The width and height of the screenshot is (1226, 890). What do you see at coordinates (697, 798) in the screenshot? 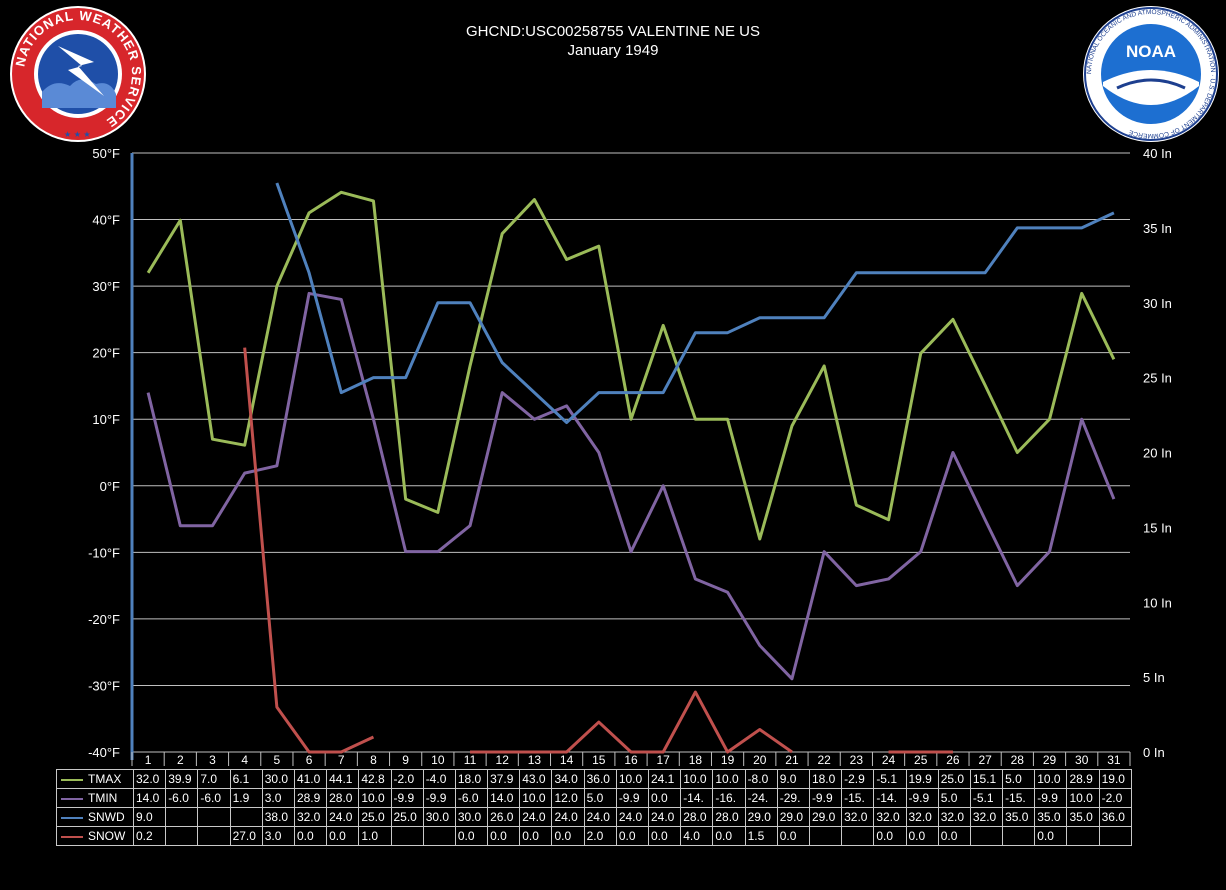
I see `table-cell: -14.` at bounding box center [697, 798].